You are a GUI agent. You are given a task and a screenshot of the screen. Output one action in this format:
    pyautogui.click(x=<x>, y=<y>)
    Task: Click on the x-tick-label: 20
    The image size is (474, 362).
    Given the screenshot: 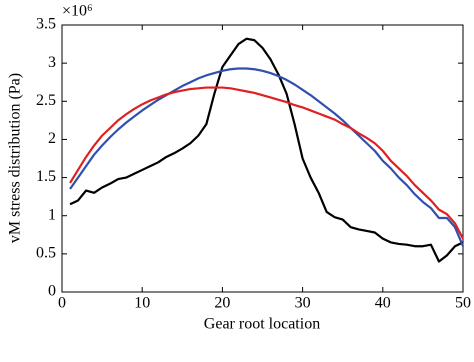 What is the action you would take?
    pyautogui.click(x=222, y=303)
    